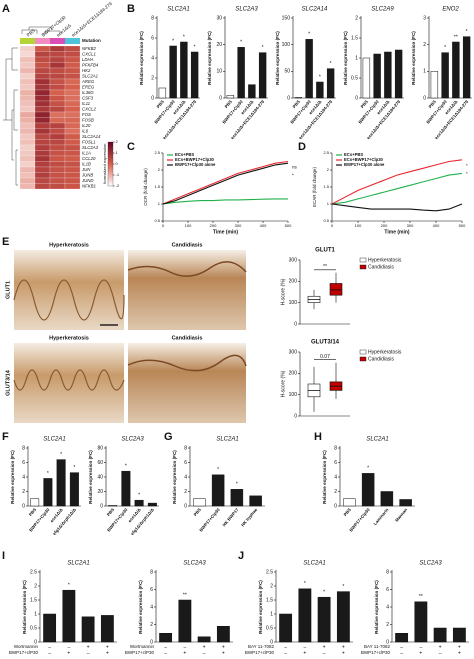 This screenshot has height=659, width=474. I want to click on line, so click(397, 207).